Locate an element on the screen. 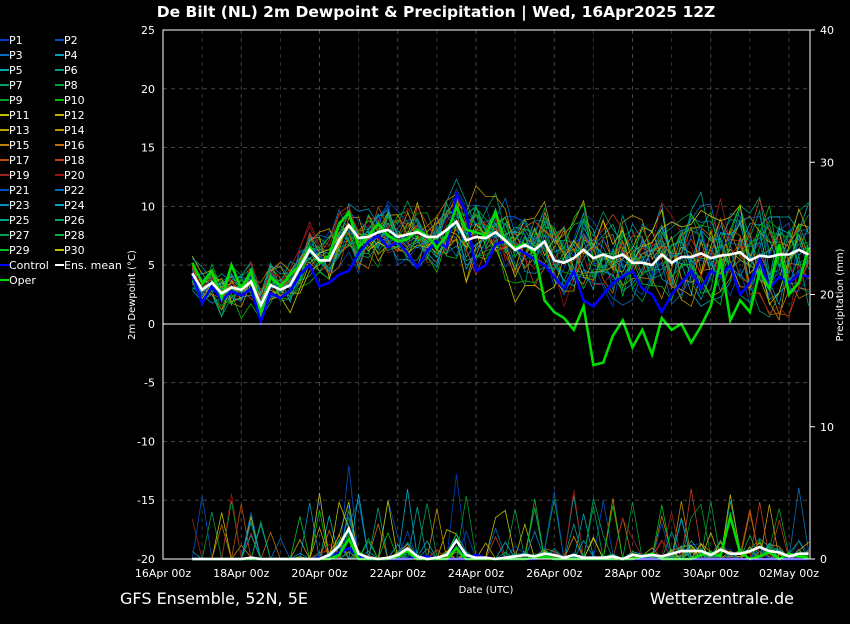 Image resolution: width=850 pixels, height=624 pixels. legend-label: P24 is located at coordinates (74, 205).